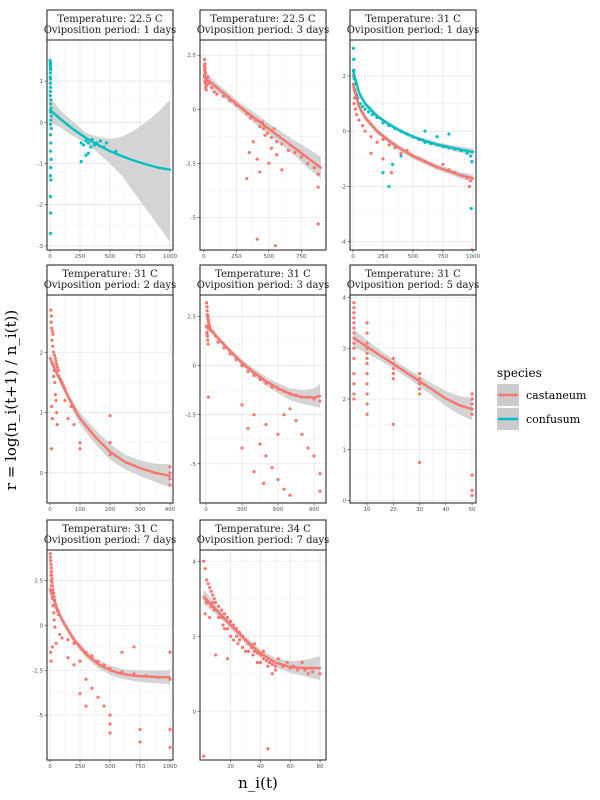  What do you see at coordinates (413, 274) in the screenshot?
I see `facet-strip-label: Temperature: 31 C` at bounding box center [413, 274].